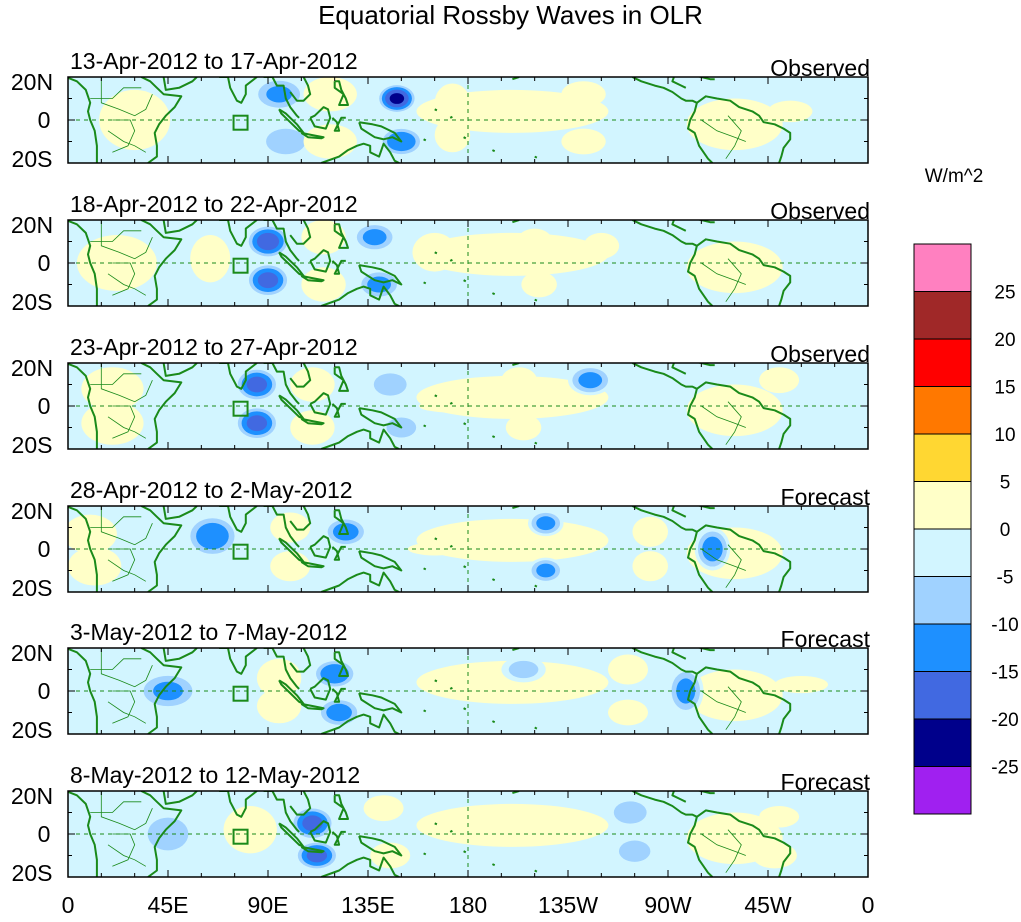  I want to click on x-tick-label: 45W, so click(768, 905).